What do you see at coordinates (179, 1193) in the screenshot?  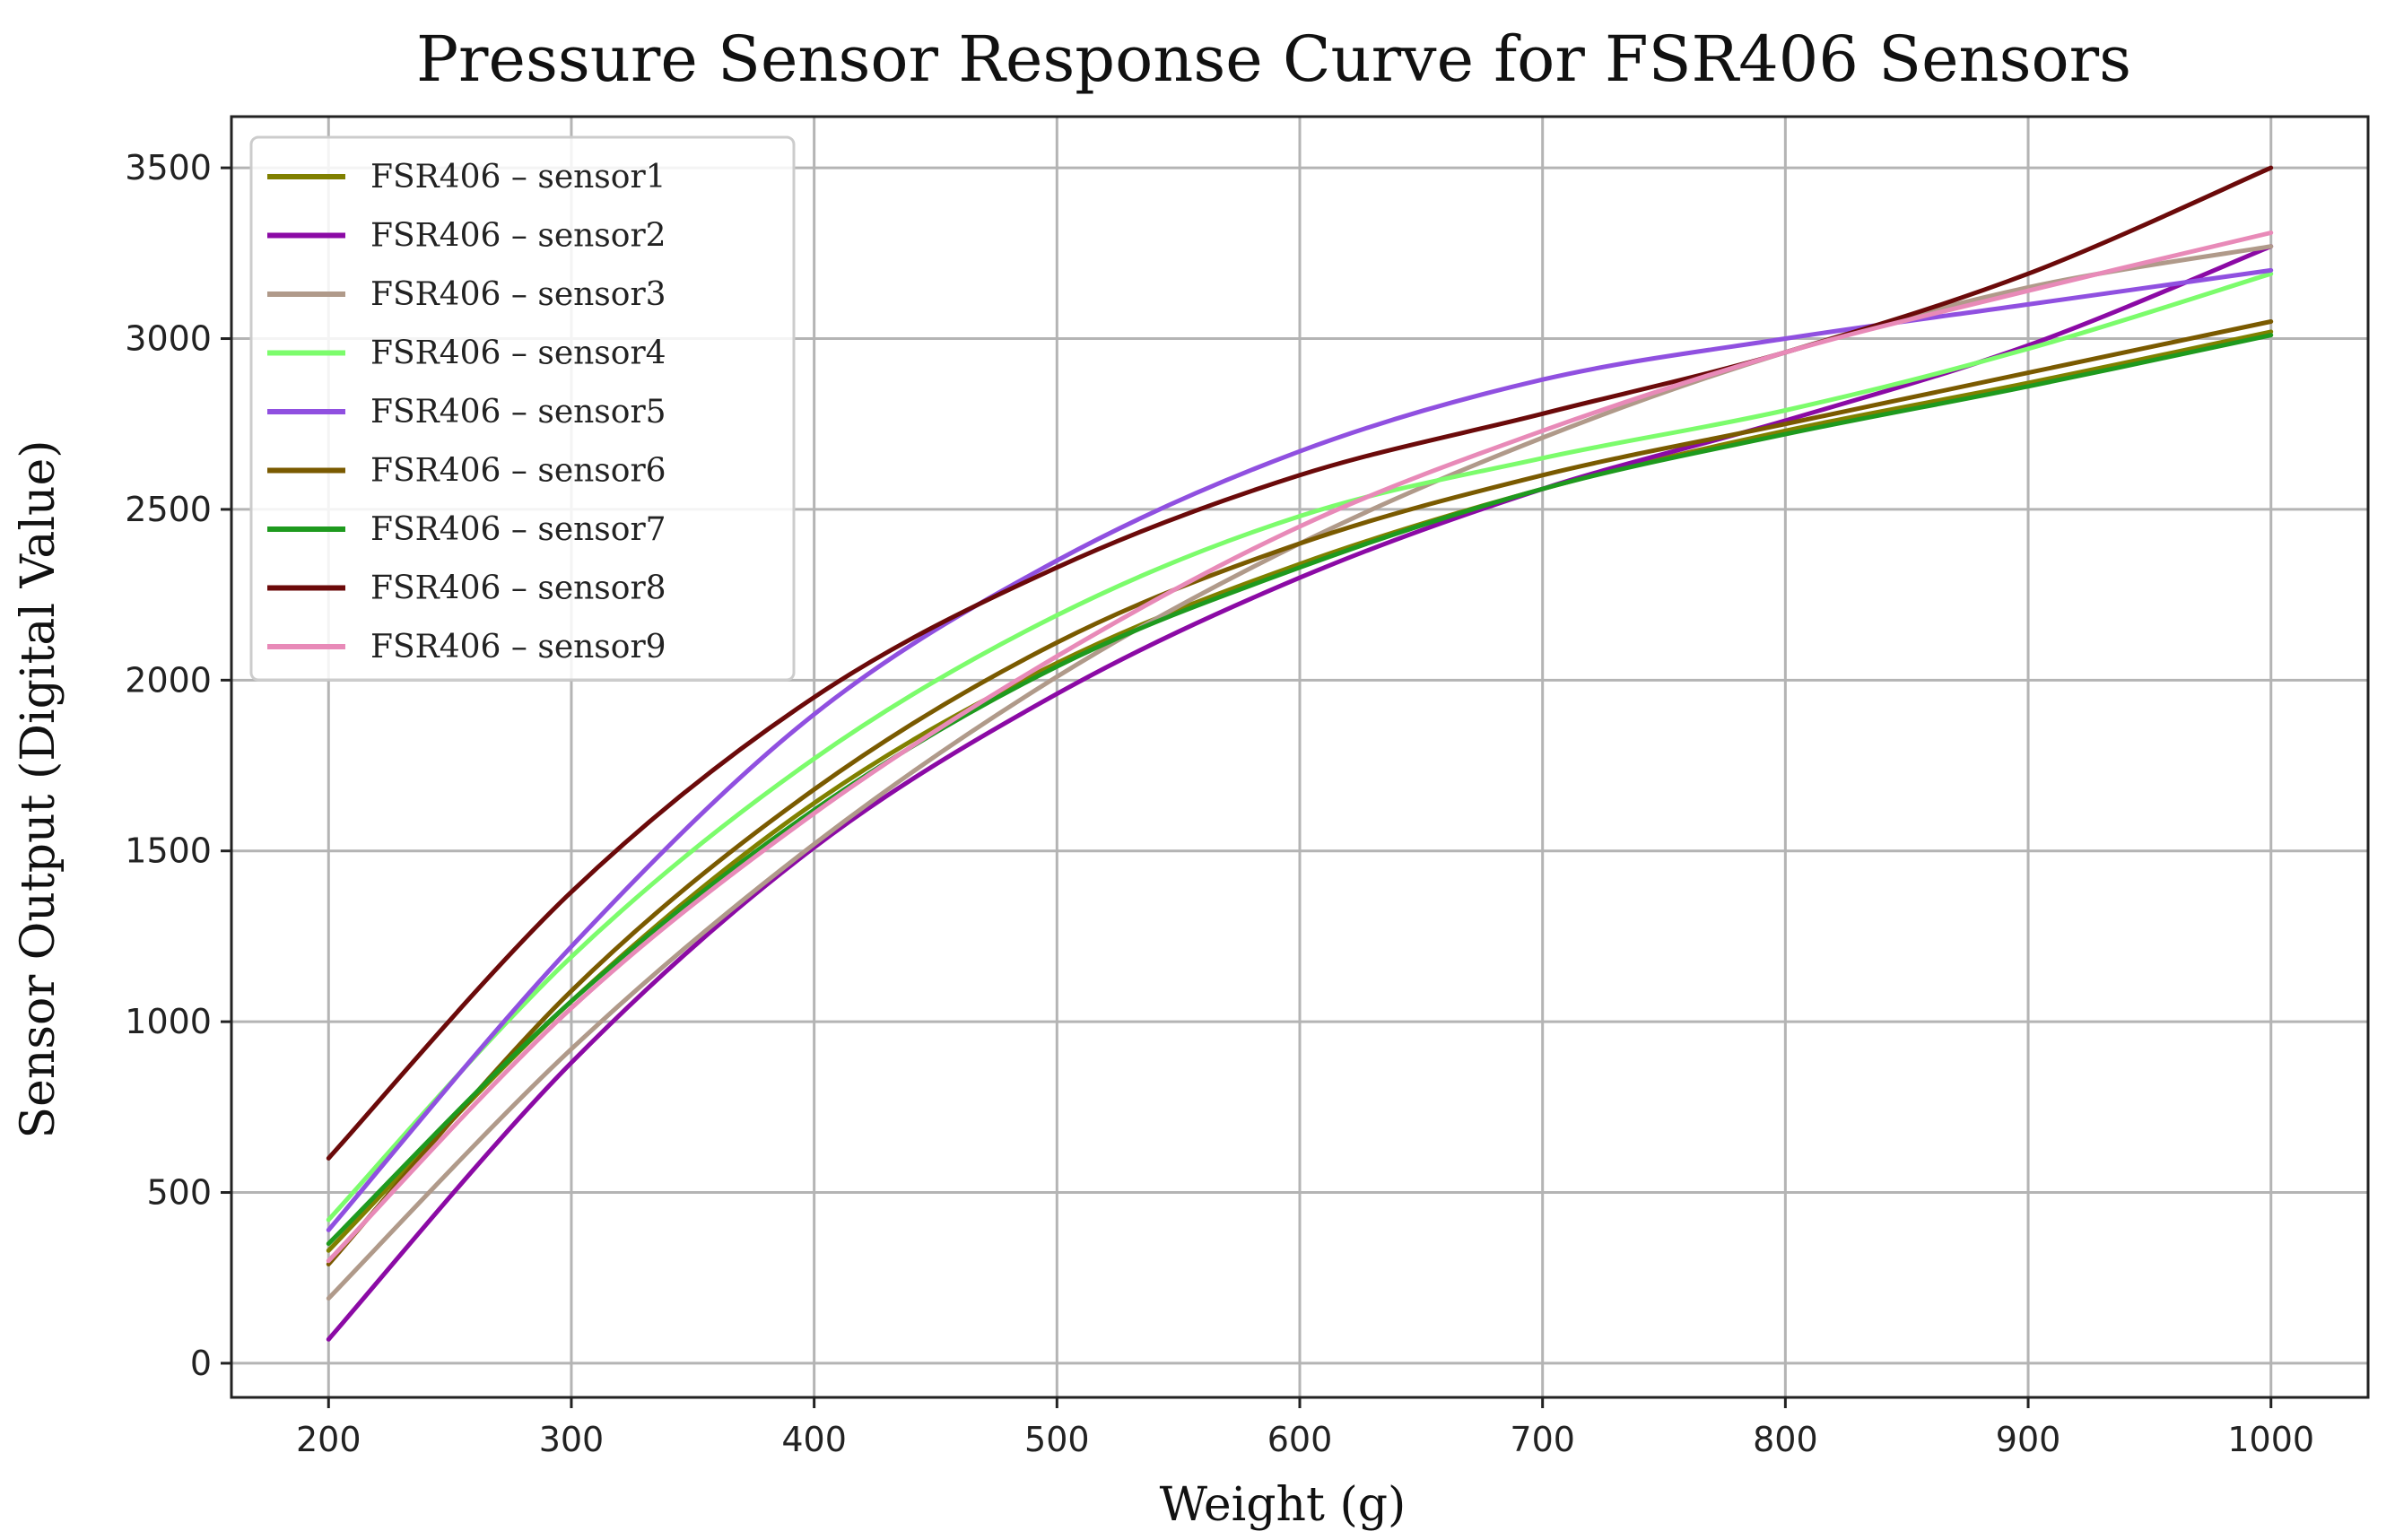 I see `y-tick-label: 500` at bounding box center [179, 1193].